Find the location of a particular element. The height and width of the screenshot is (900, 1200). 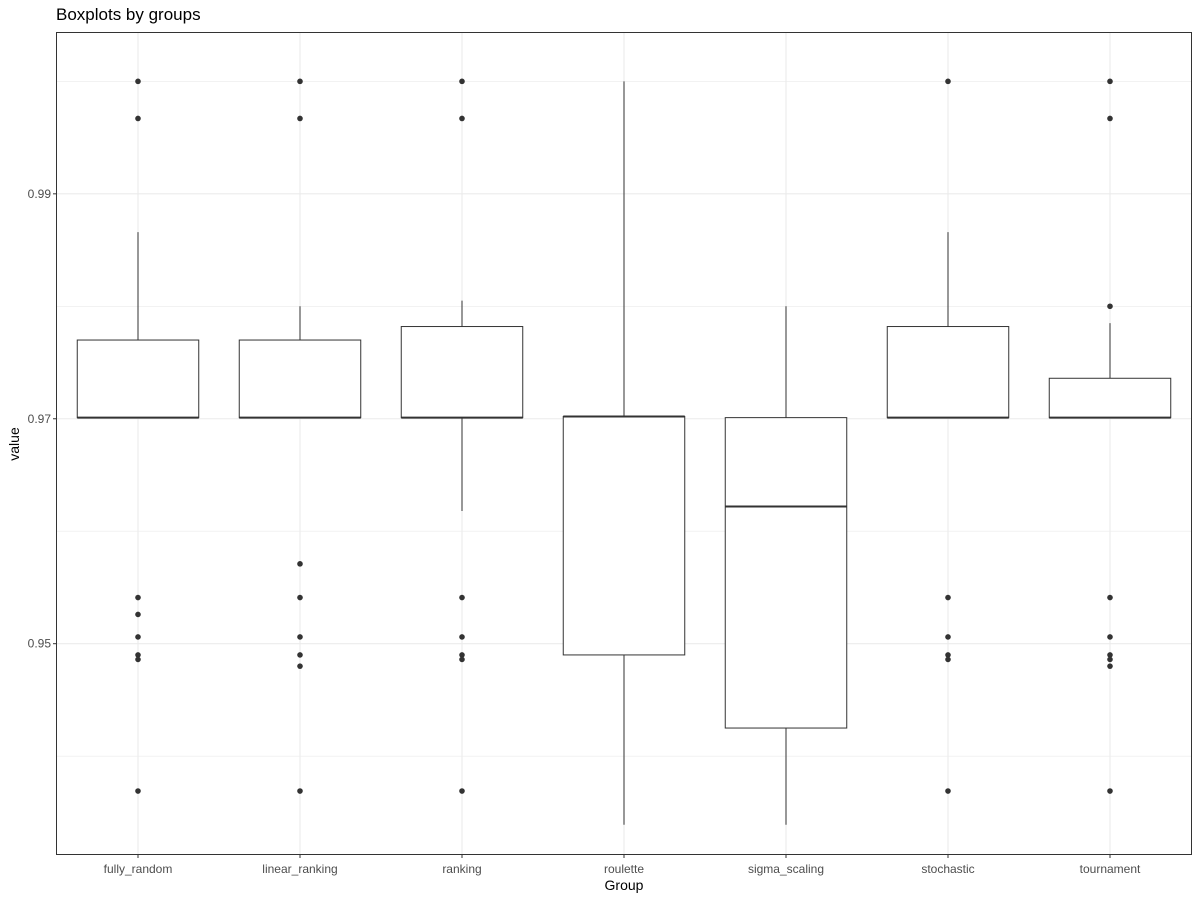

x-tick-label: roulette is located at coordinates (624, 869).